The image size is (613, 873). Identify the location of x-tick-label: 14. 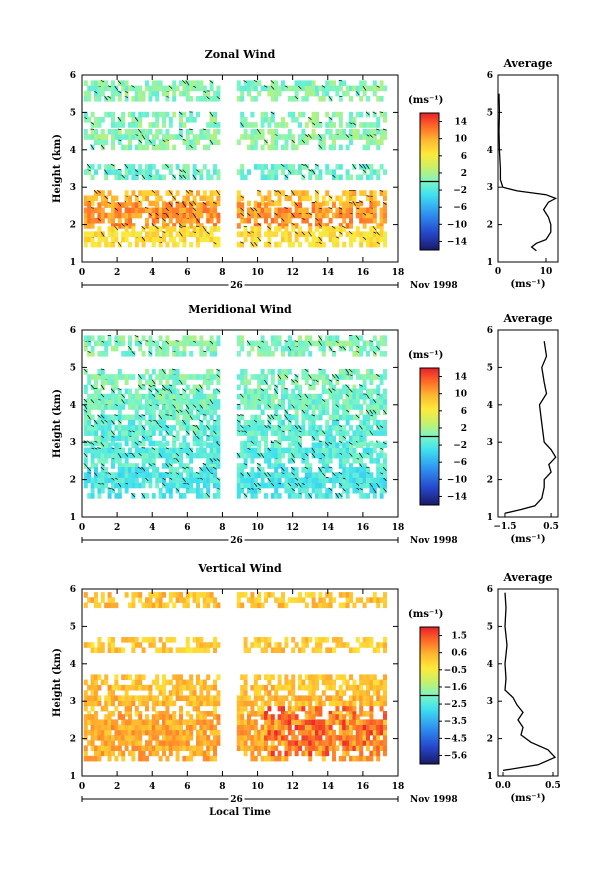
(328, 273).